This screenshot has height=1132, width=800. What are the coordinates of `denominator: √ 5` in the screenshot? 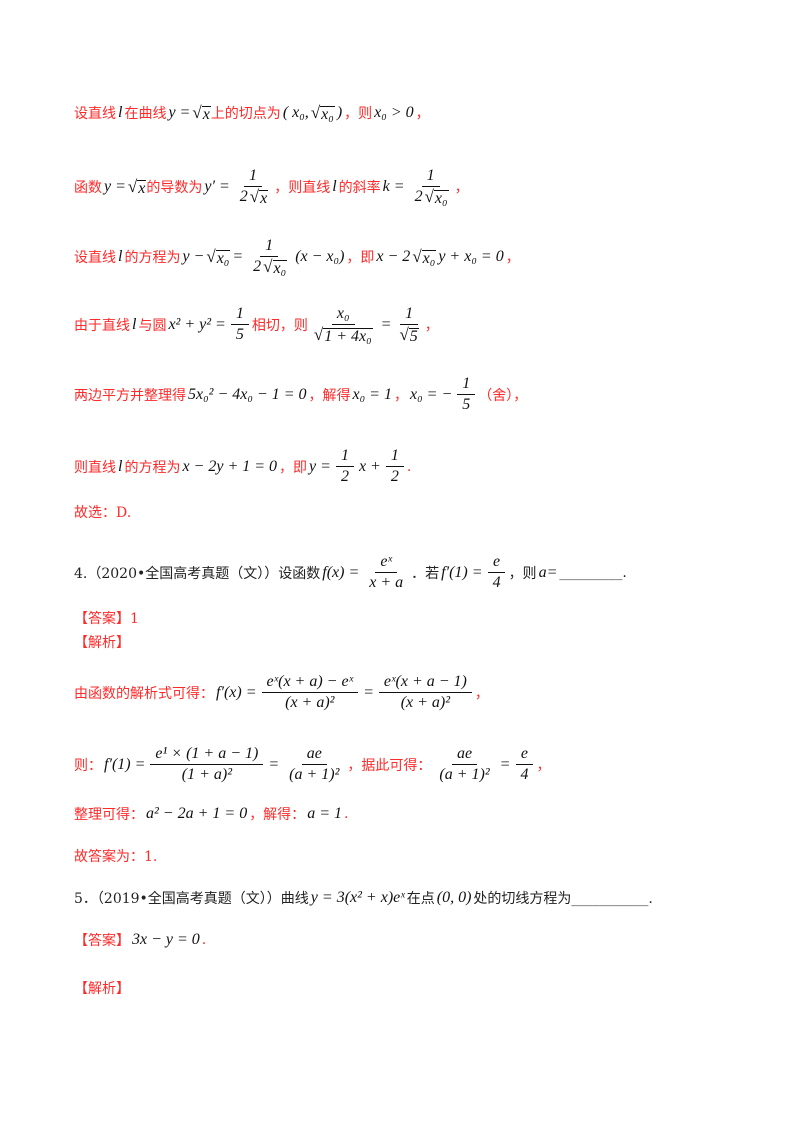 It's located at (408, 335).